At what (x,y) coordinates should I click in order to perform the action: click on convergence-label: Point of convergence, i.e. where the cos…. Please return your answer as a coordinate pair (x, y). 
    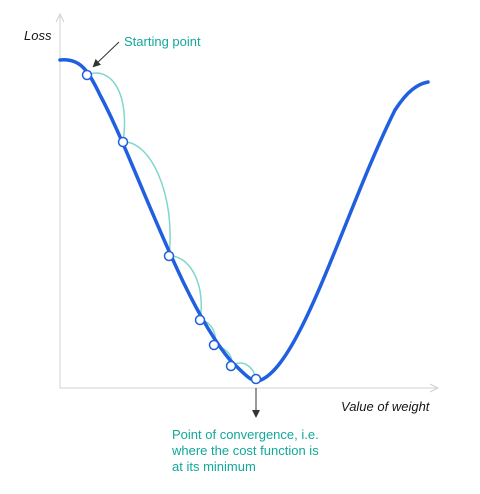
    Looking at the image, I should click on (272, 451).